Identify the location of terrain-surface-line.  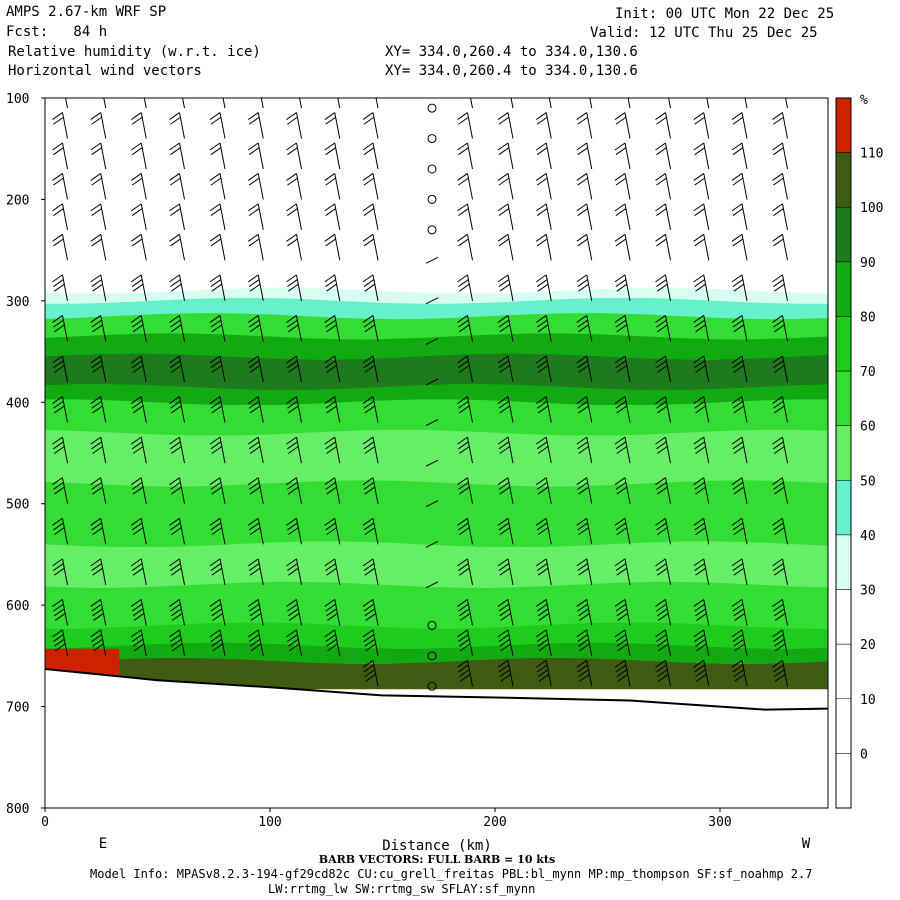
(436, 689).